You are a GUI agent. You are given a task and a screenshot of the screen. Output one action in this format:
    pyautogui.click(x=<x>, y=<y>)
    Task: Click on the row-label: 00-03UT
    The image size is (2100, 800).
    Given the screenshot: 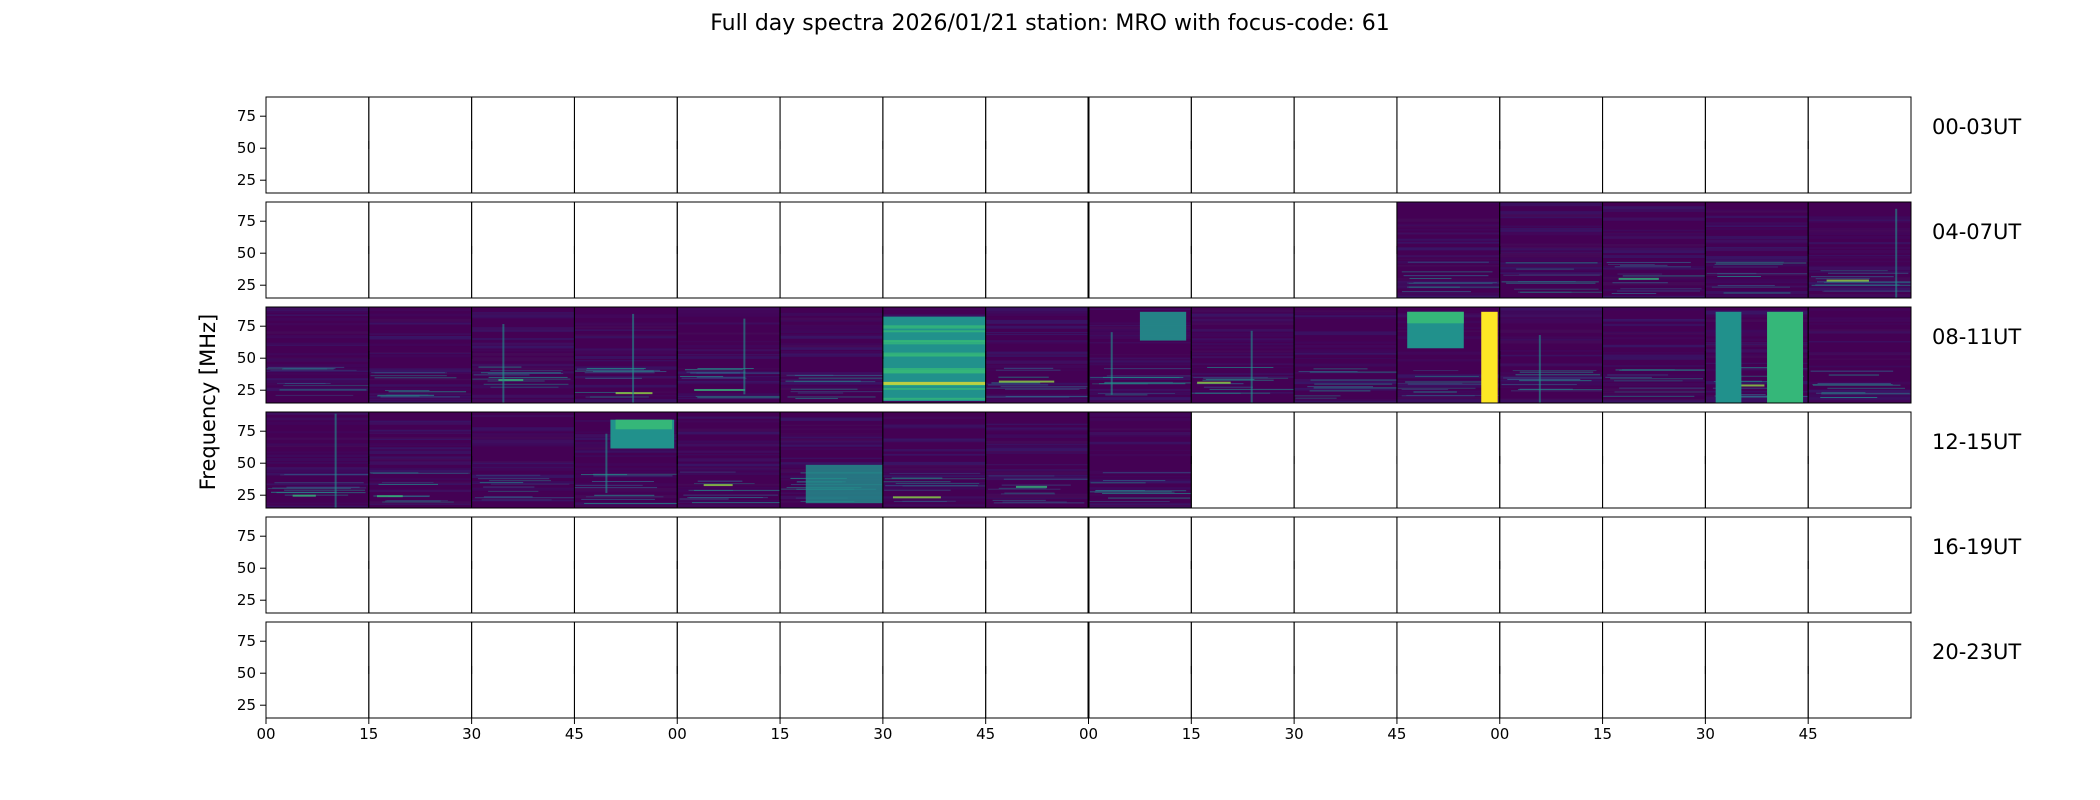 What is the action you would take?
    pyautogui.click(x=1976, y=127)
    